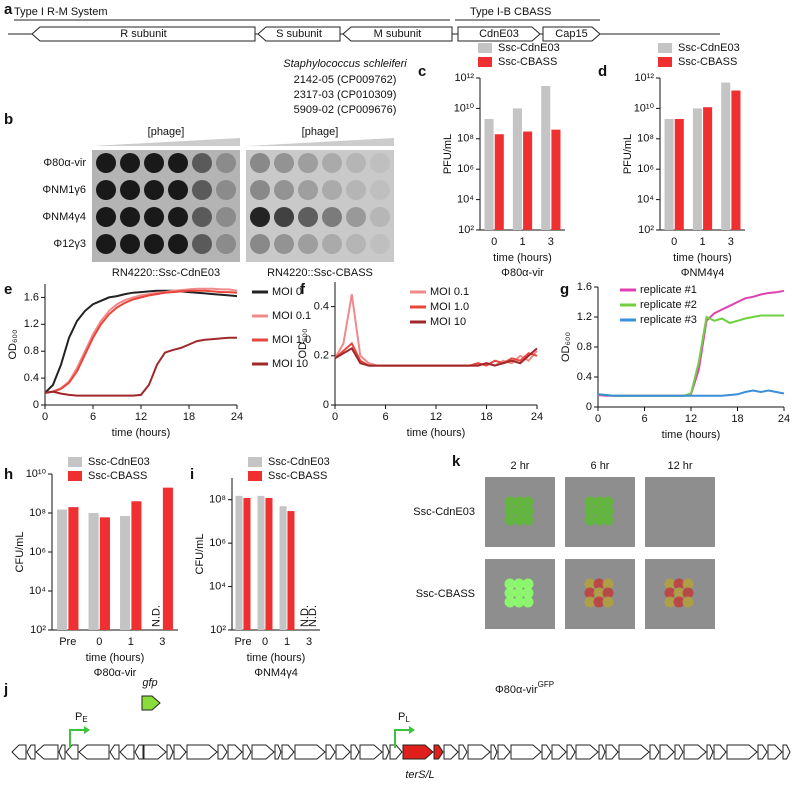  Describe the element at coordinates (36, 405) in the screenshot. I see `y-tick-label: 0` at that location.